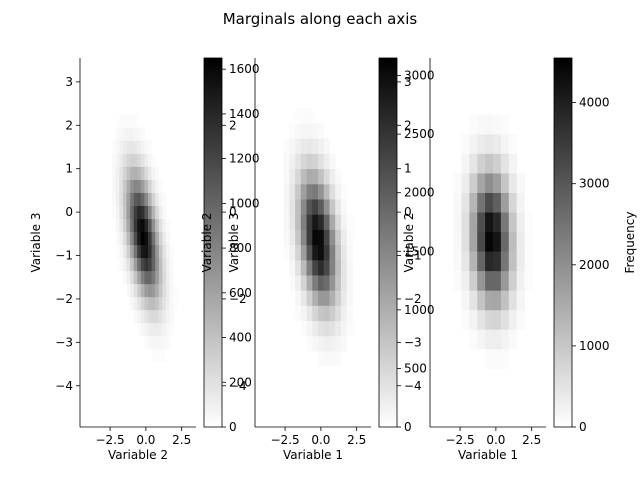 The width and height of the screenshot is (640, 480). Describe the element at coordinates (415, 368) in the screenshot. I see `colorbar-tick-label: 500` at that location.